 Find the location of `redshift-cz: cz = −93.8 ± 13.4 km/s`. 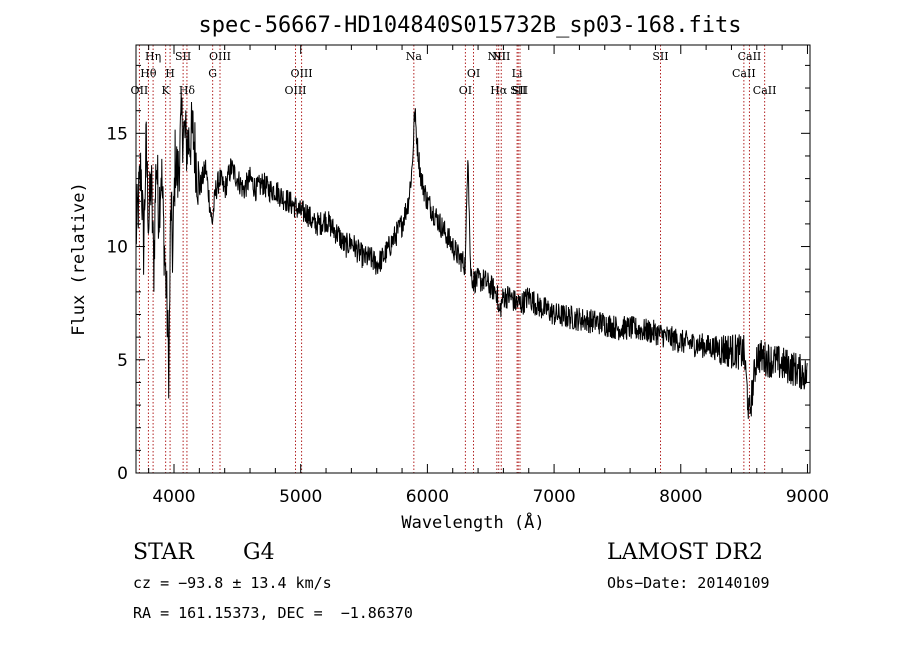

redshift-cz: cz = −93.8 ± 13.4 km/s is located at coordinates (232, 583).